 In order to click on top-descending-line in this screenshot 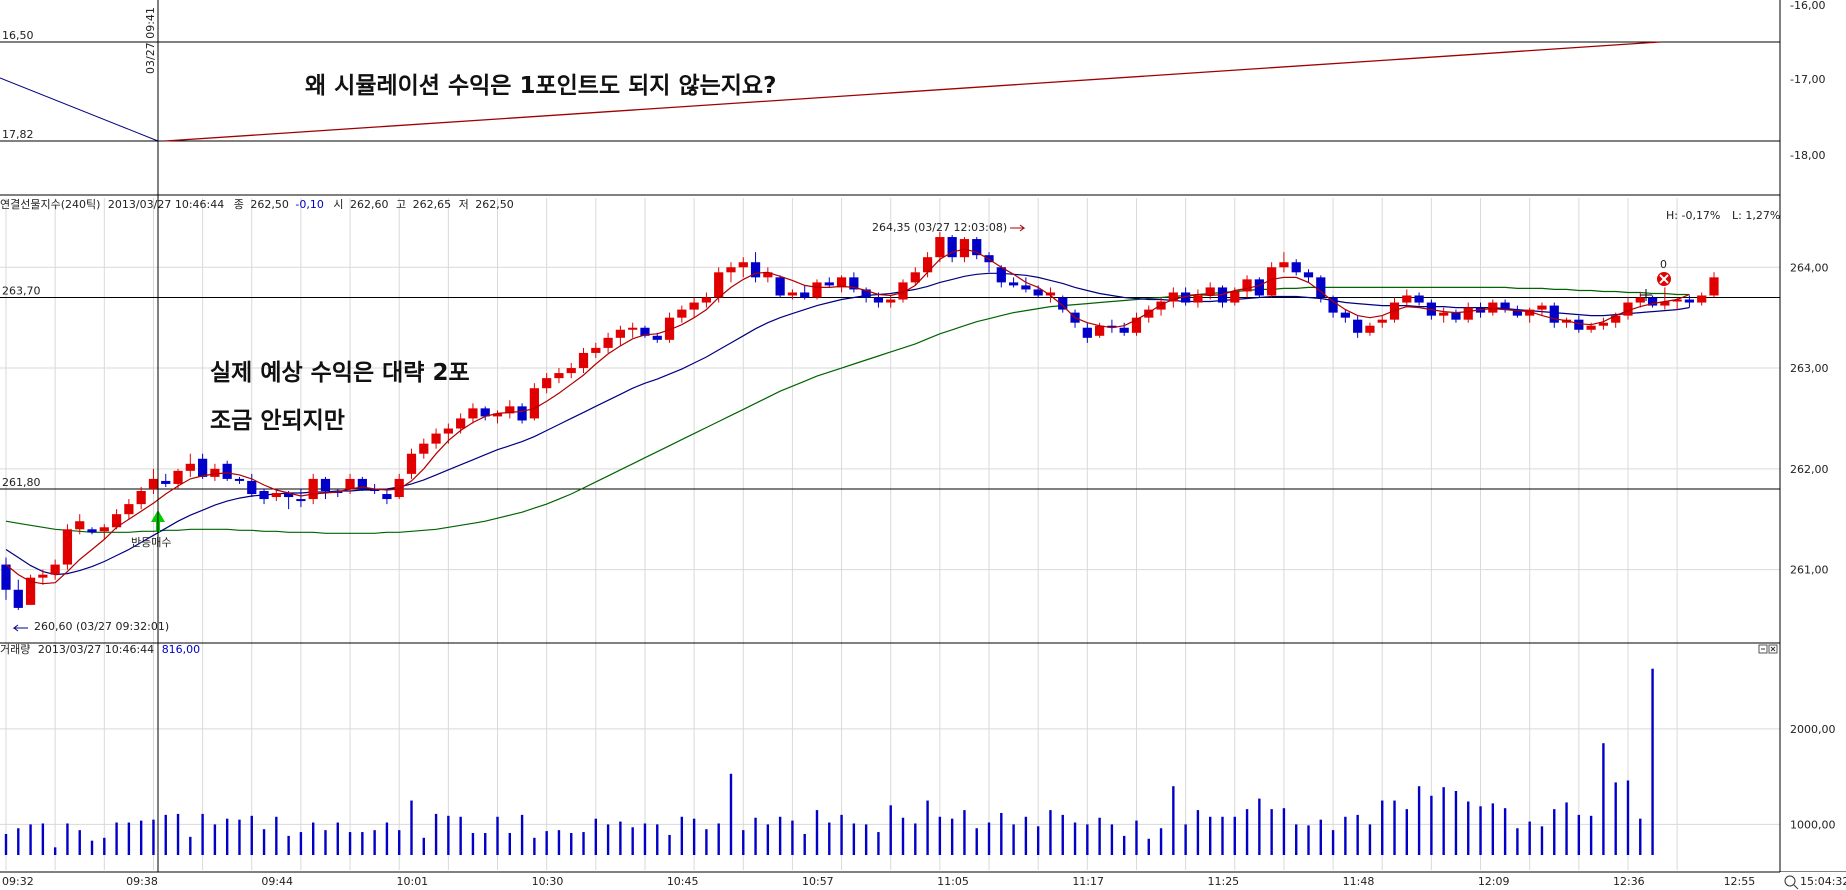, I will do `click(79, 109)`.